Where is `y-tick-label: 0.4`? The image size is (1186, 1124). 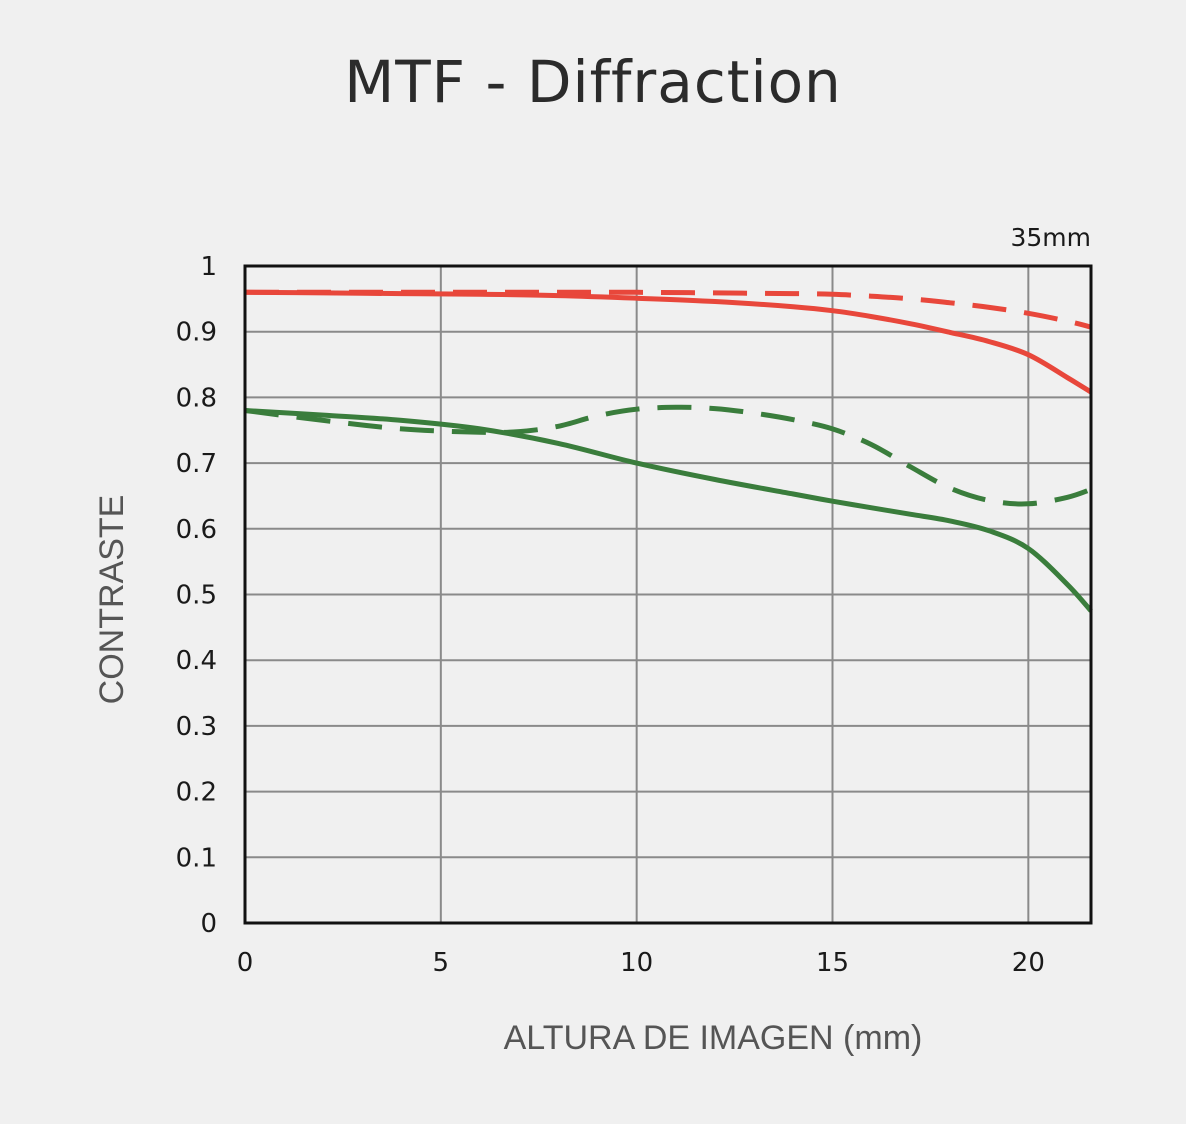 y-tick-label: 0.4 is located at coordinates (196, 661).